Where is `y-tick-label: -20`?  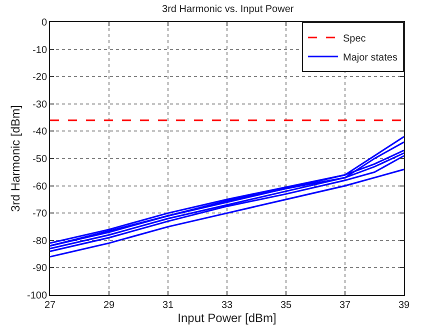
y-tick-label: -20 is located at coordinates (40, 78).